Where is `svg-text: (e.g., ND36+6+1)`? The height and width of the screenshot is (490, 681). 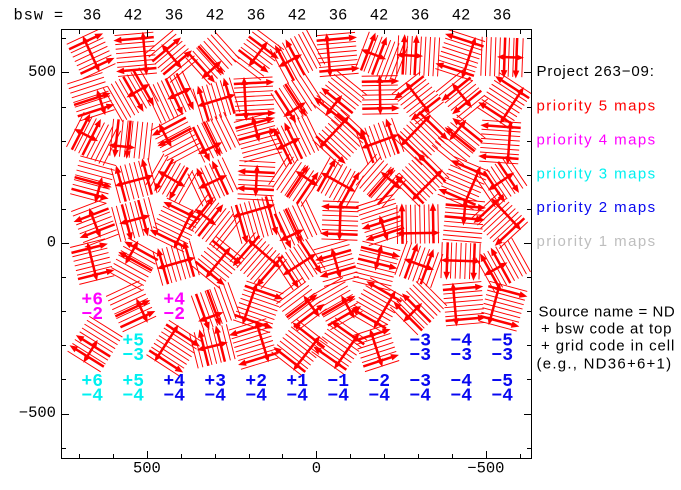 svg-text: (e.g., ND36+6+1) is located at coordinates (605, 363).